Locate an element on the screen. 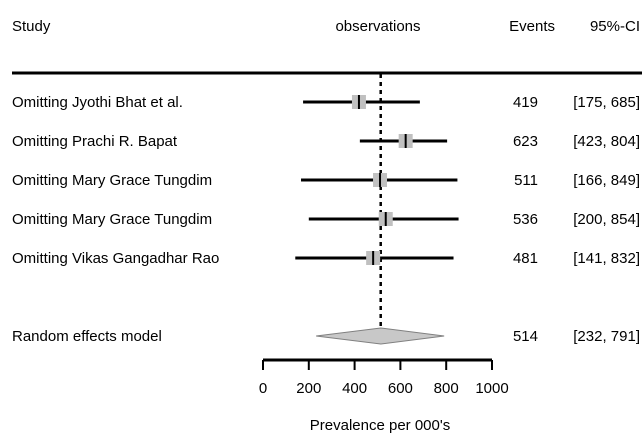  x-tick-label: 1000 is located at coordinates (491, 388).